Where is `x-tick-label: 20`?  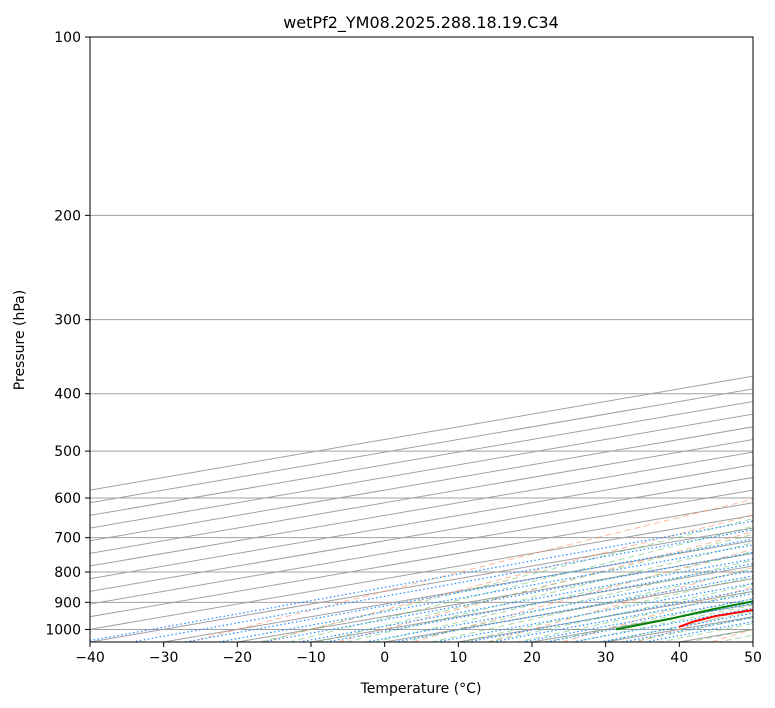
x-tick-label: 20 is located at coordinates (532, 658).